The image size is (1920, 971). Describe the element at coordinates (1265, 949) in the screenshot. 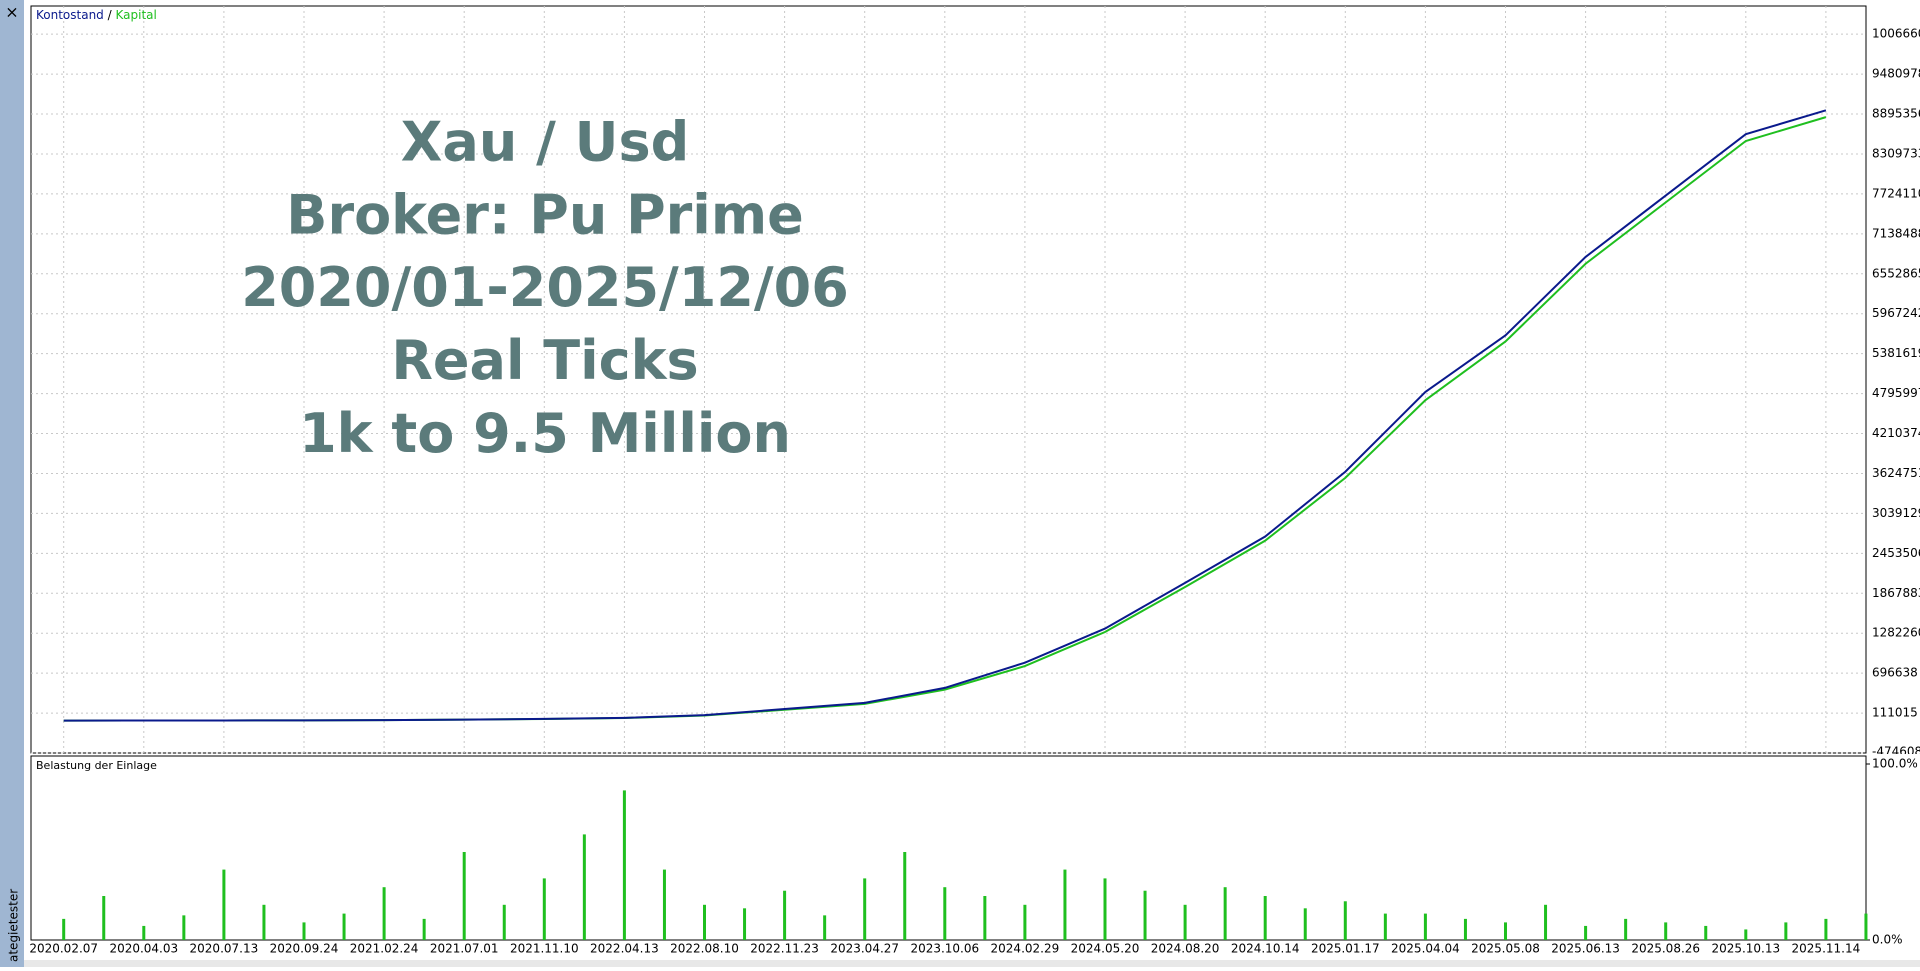

I see `x-tick-label: 2024.10.14` at that location.